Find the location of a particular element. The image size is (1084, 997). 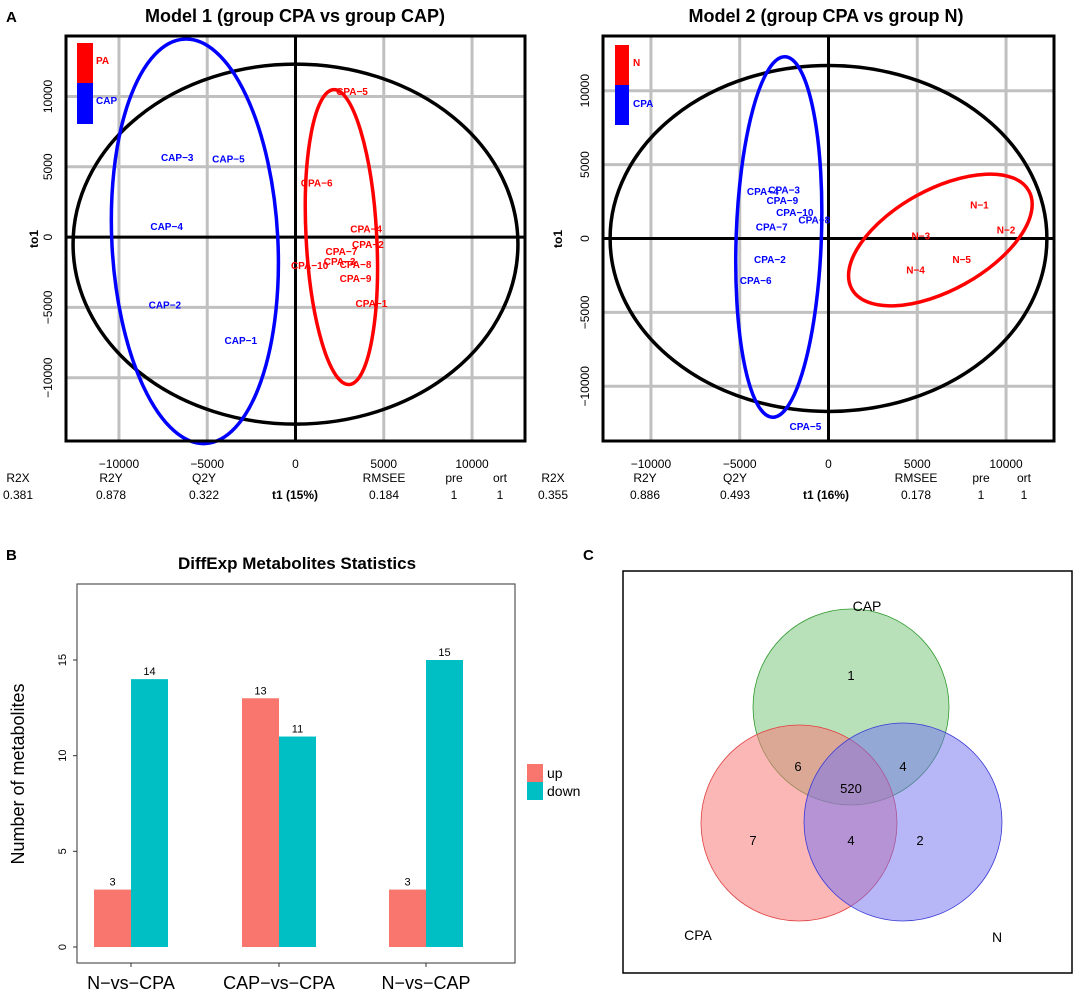

model1-point-label: CPA−5 is located at coordinates (352, 92).